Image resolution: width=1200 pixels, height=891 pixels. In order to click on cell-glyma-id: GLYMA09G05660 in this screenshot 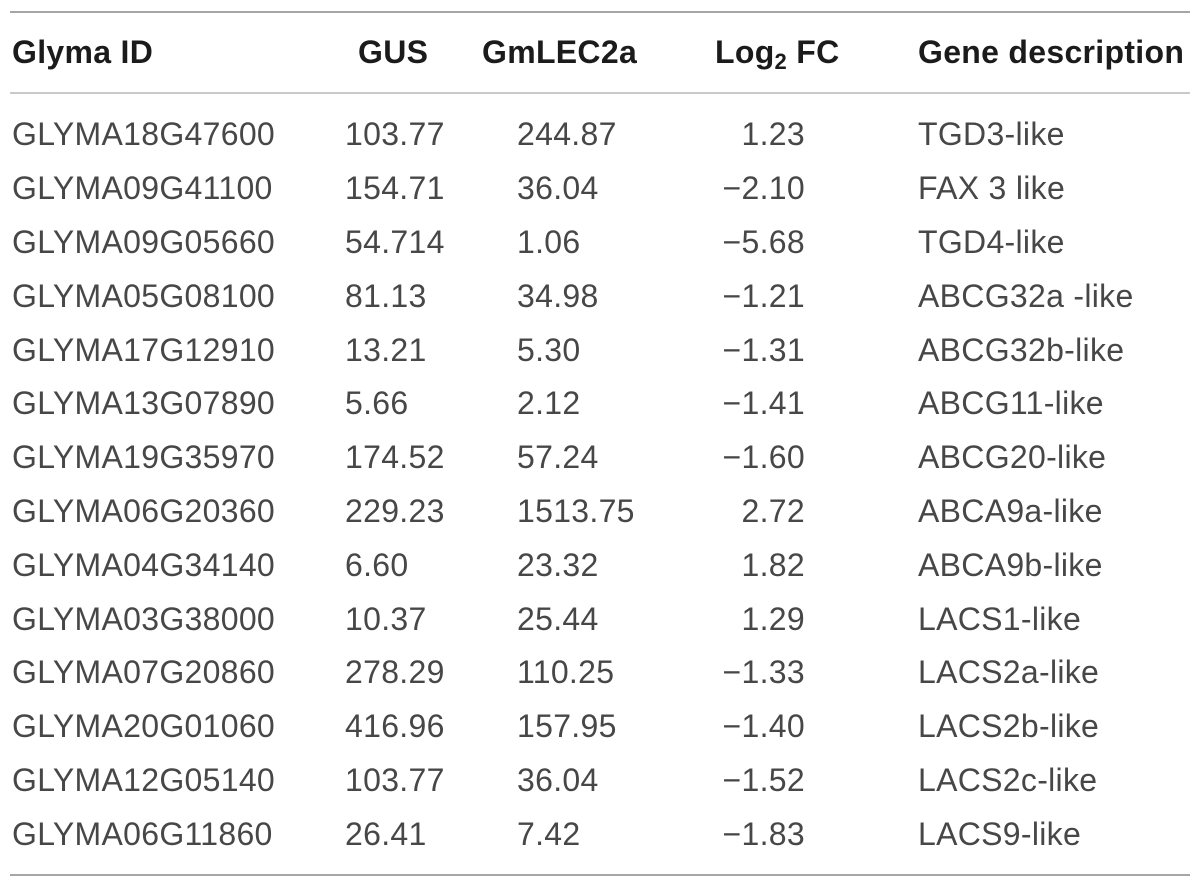, I will do `click(144, 241)`.